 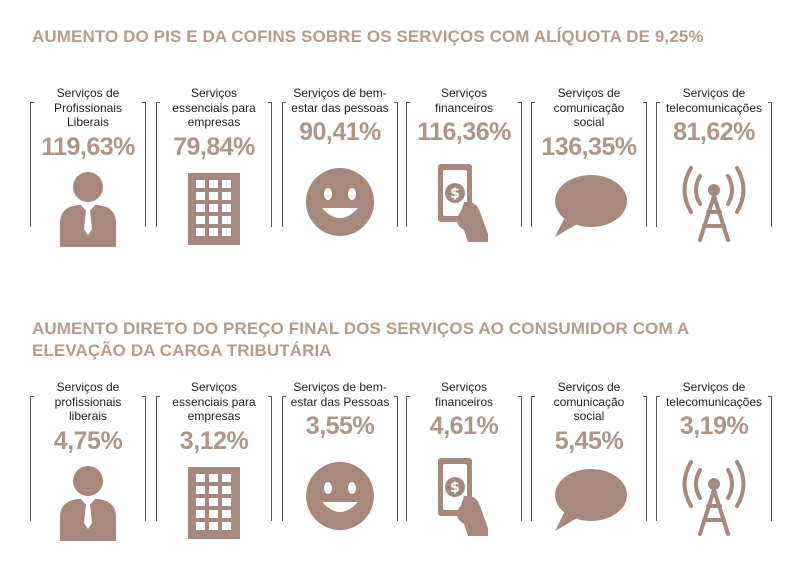 I want to click on service-value: 136,35%, so click(x=589, y=147).